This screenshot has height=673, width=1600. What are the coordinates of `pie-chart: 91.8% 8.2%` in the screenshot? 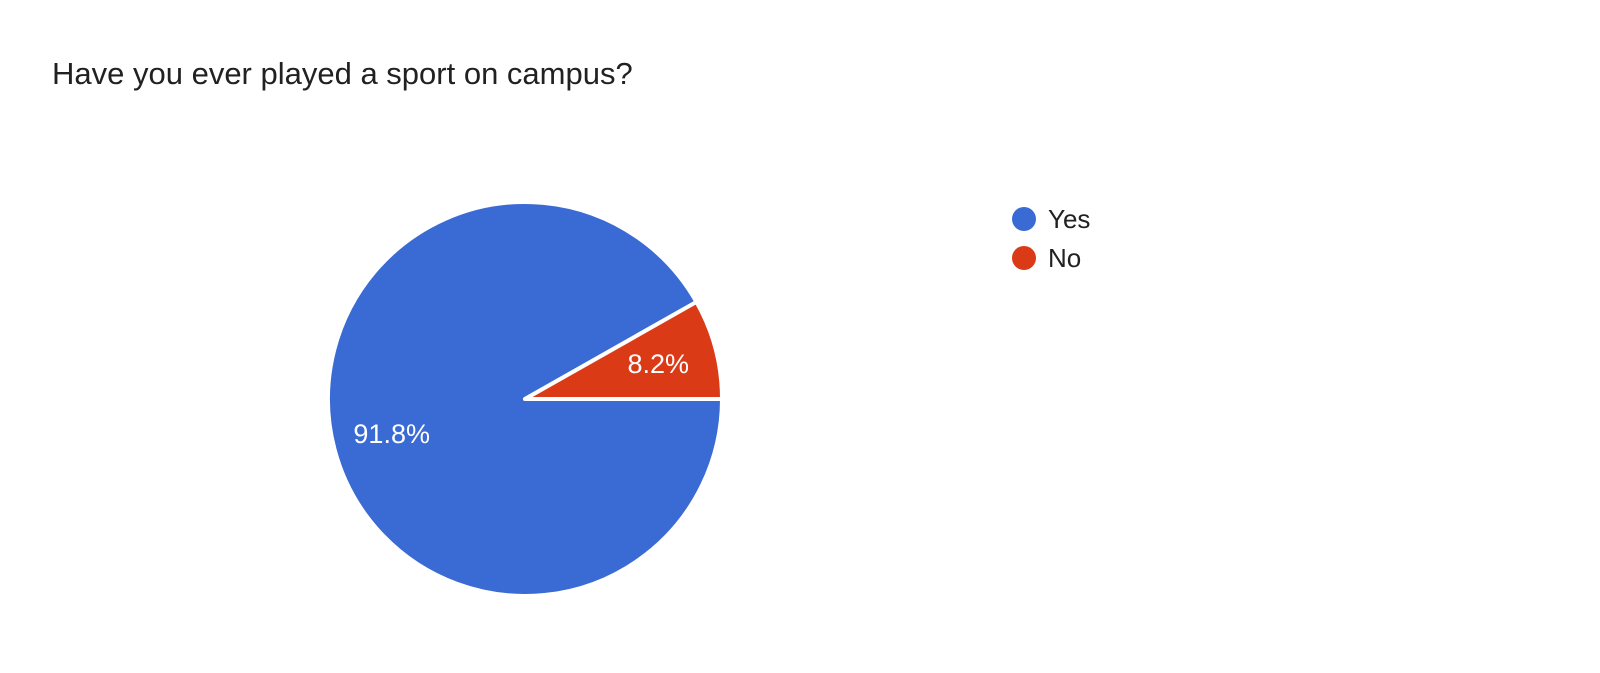 It's located at (525, 398).